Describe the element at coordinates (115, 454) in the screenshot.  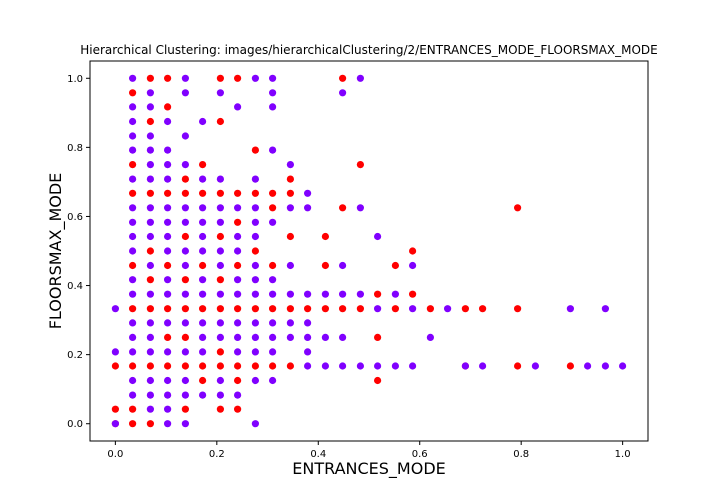
I see `x-tick-label: 0.0` at that location.